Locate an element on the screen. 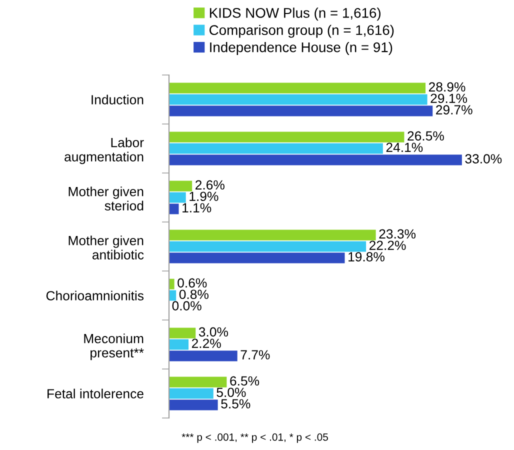  data-label: 0.6% is located at coordinates (192, 283).